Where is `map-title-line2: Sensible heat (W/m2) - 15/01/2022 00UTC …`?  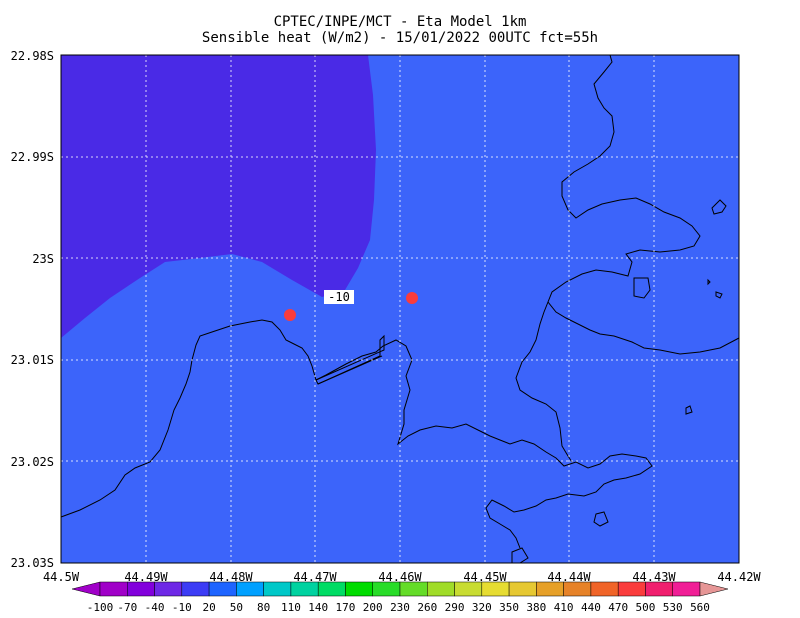 map-title-line2: Sensible heat (W/m2) - 15/01/2022 00UTC … is located at coordinates (400, 38).